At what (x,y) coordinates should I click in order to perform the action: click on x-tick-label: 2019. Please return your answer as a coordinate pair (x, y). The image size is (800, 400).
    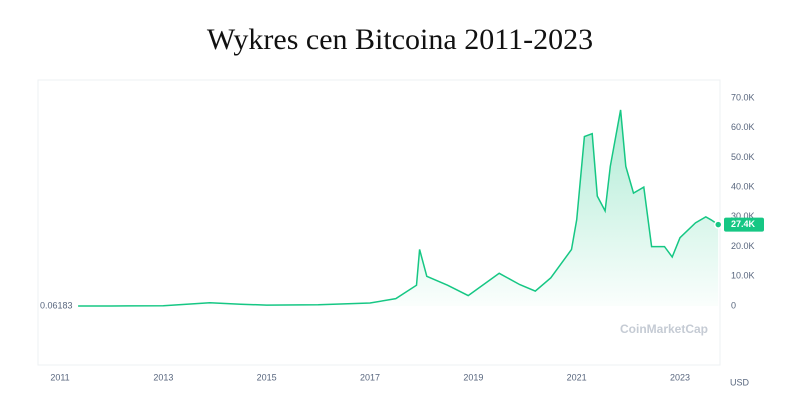
    Looking at the image, I should click on (473, 377).